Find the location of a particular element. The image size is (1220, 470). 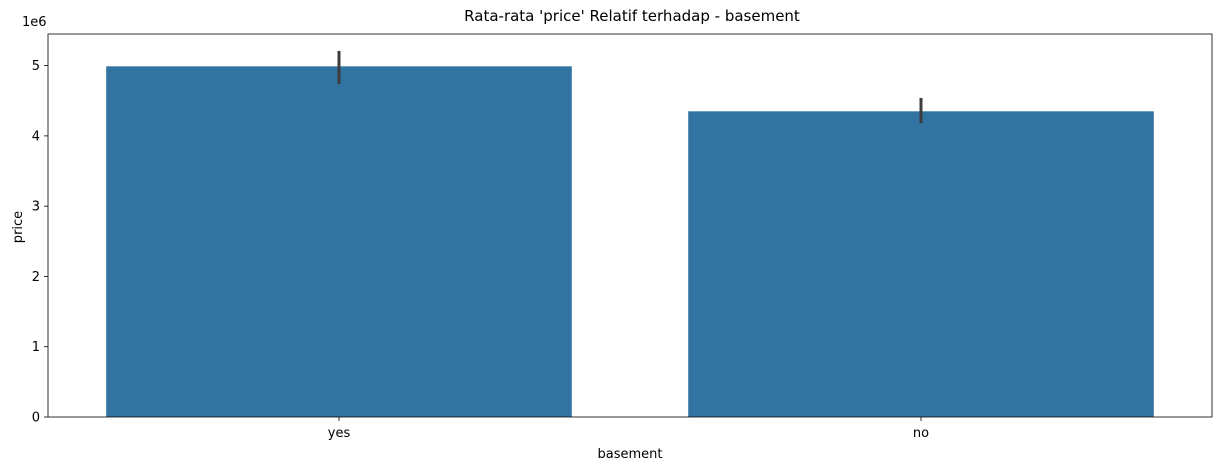

y-tick-label: 3 is located at coordinates (36, 207).